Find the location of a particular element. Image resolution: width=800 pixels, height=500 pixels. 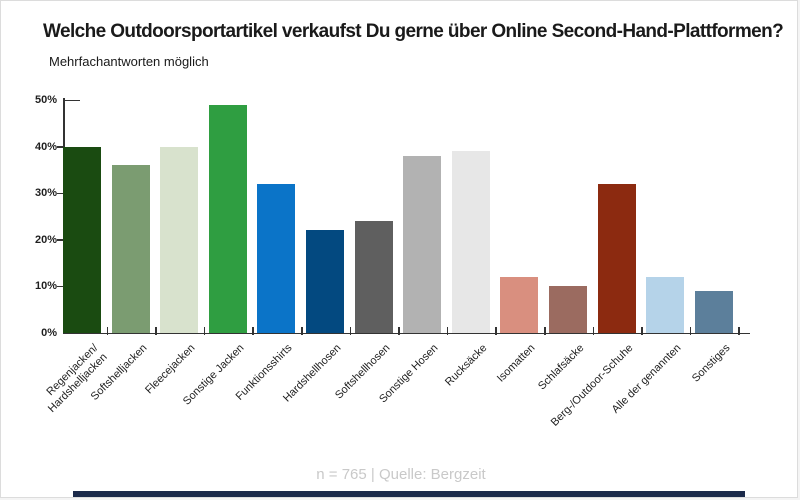

x-label-9: Rucksäcke is located at coordinates (466, 365).